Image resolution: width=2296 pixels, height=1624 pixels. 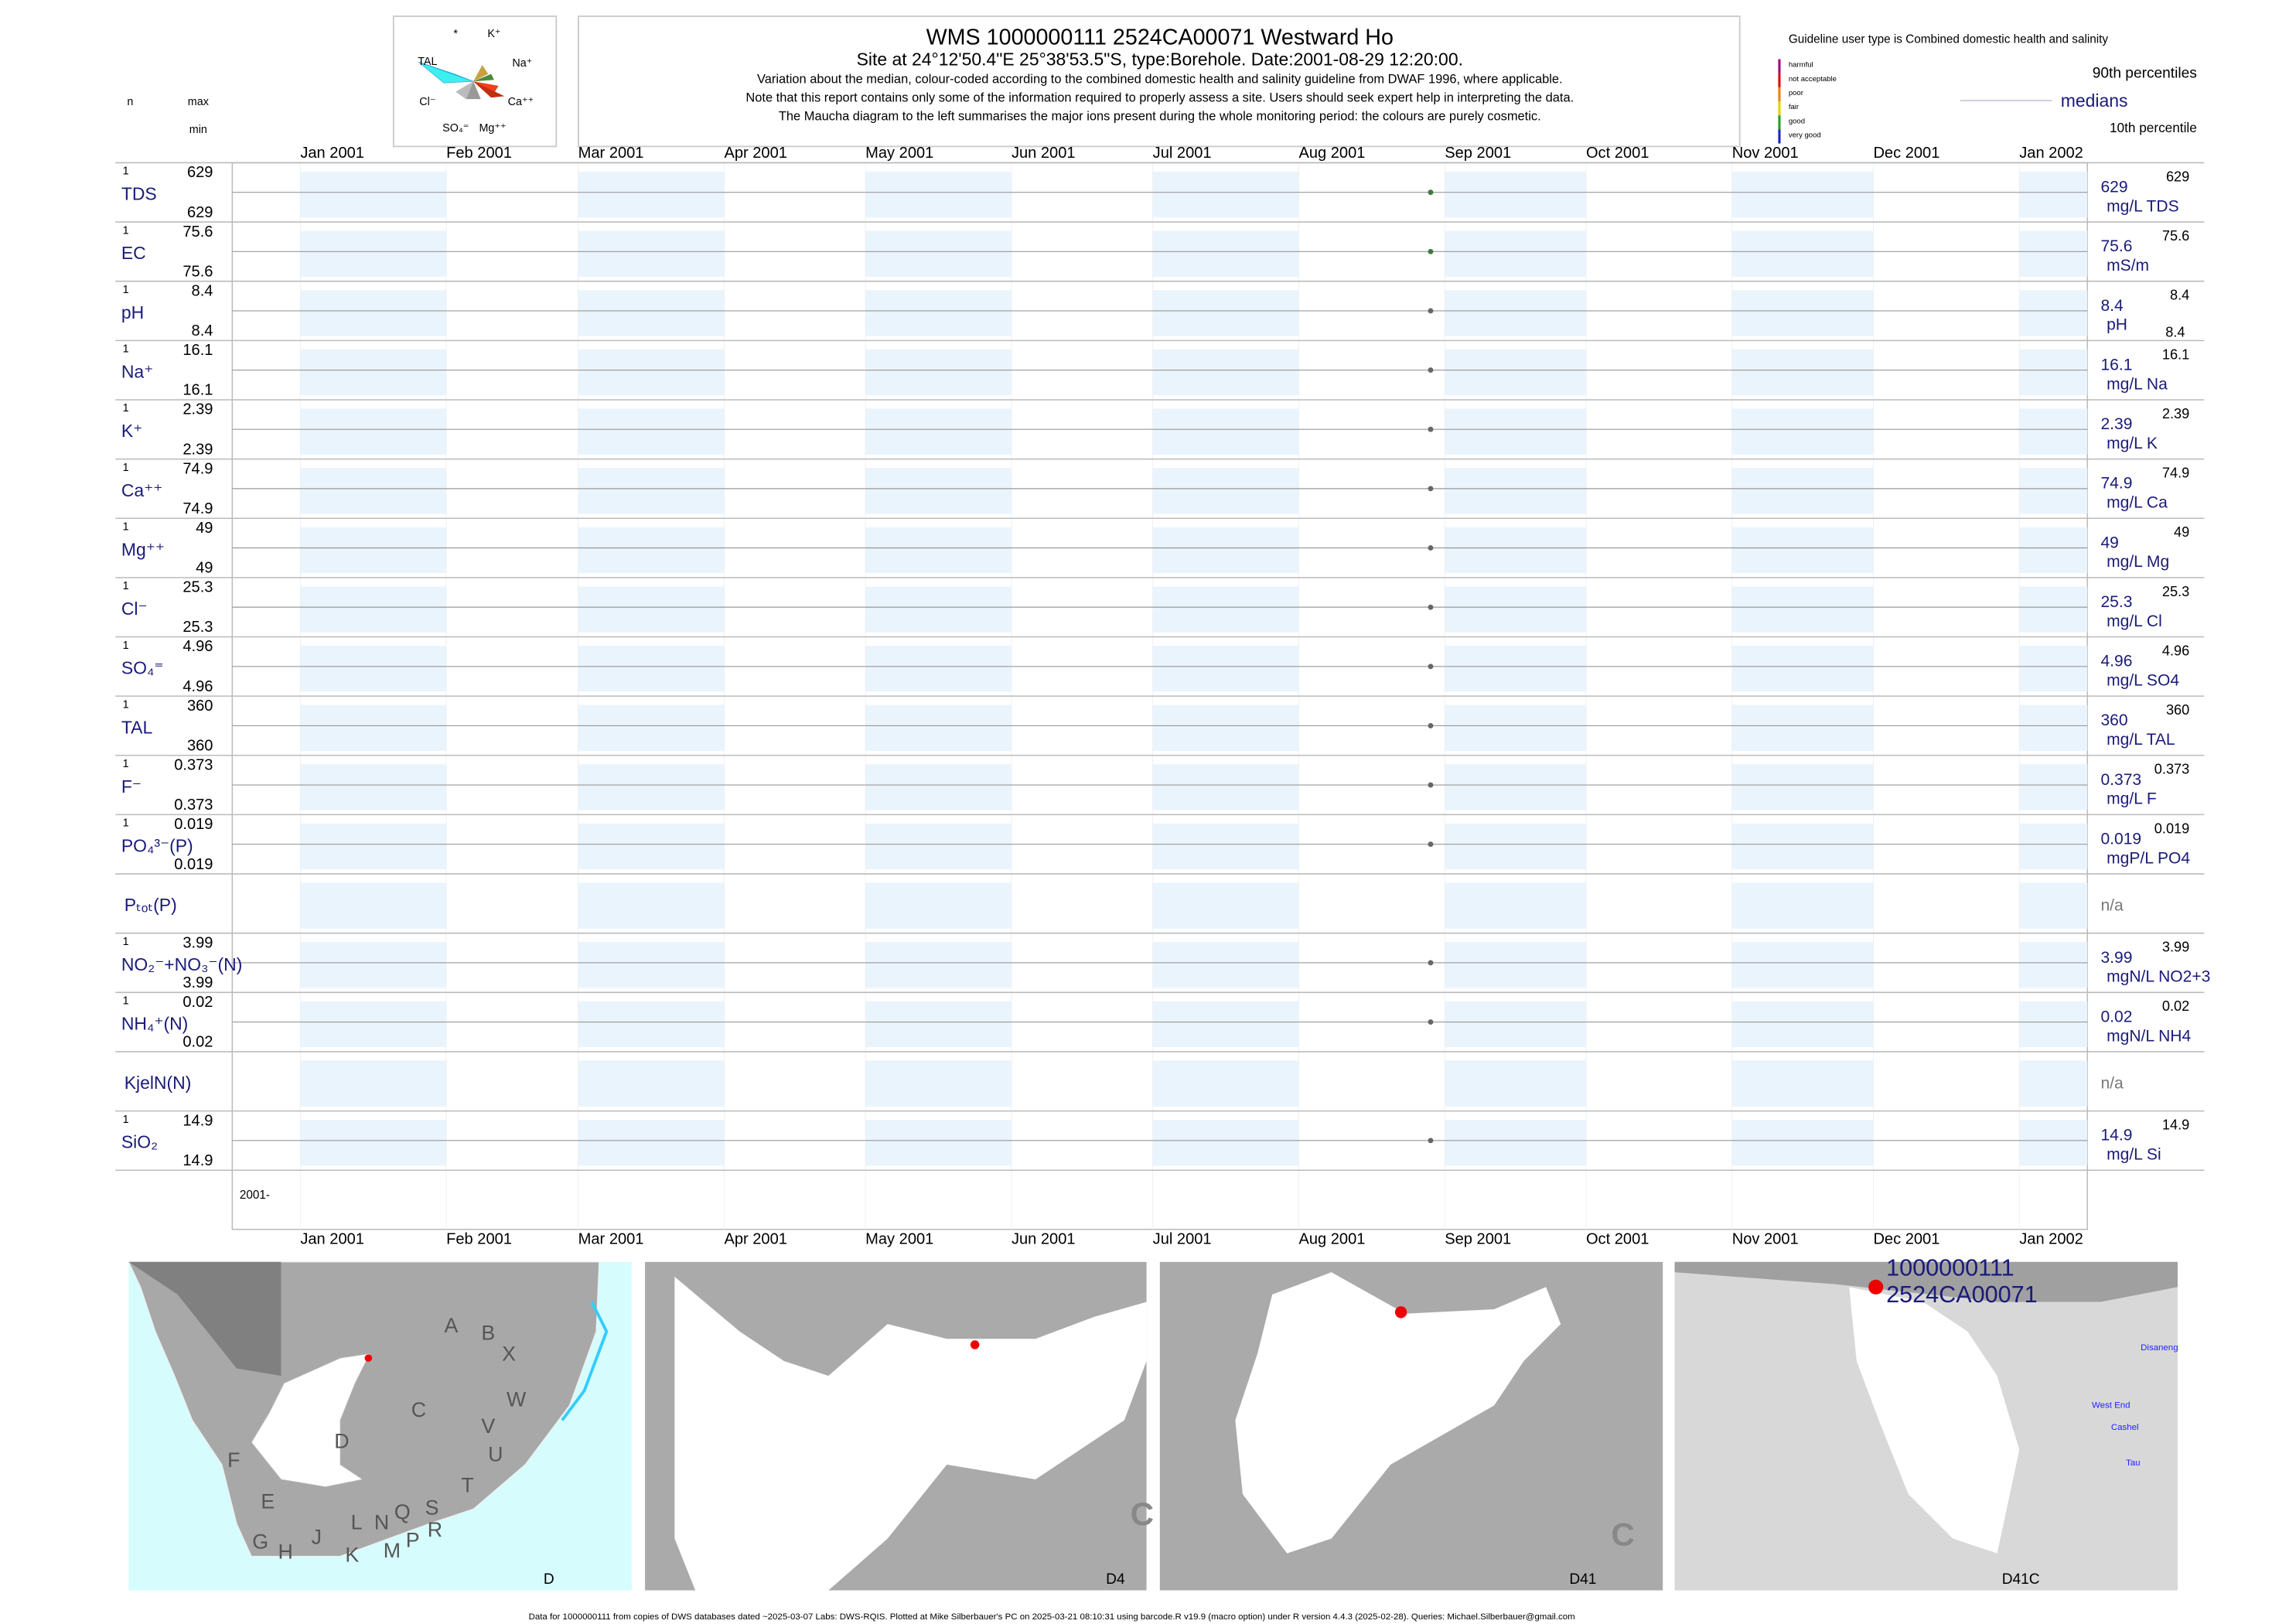 I want to click on month-label-top: Jan 2002, so click(x=2051, y=153).